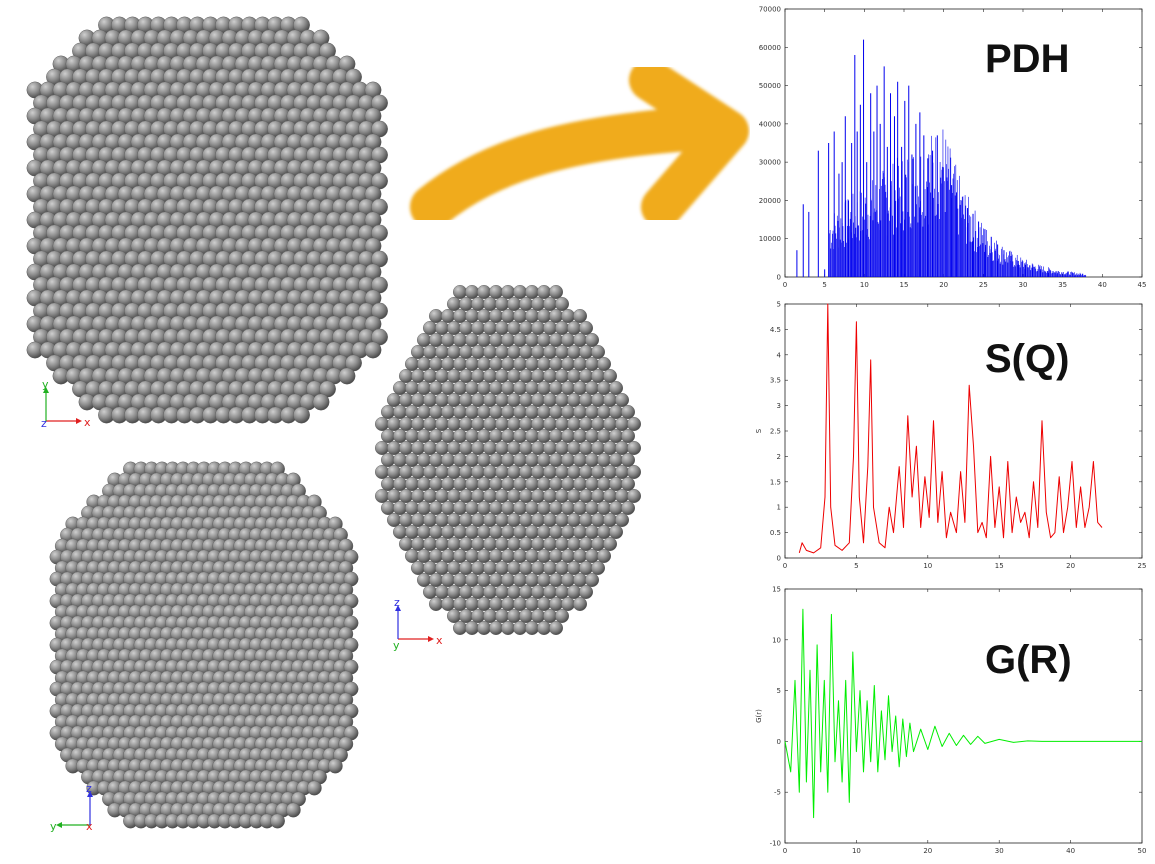 The height and width of the screenshot is (864, 1155). Describe the element at coordinates (779, 559) in the screenshot. I see `y-tick-label: 0` at that location.